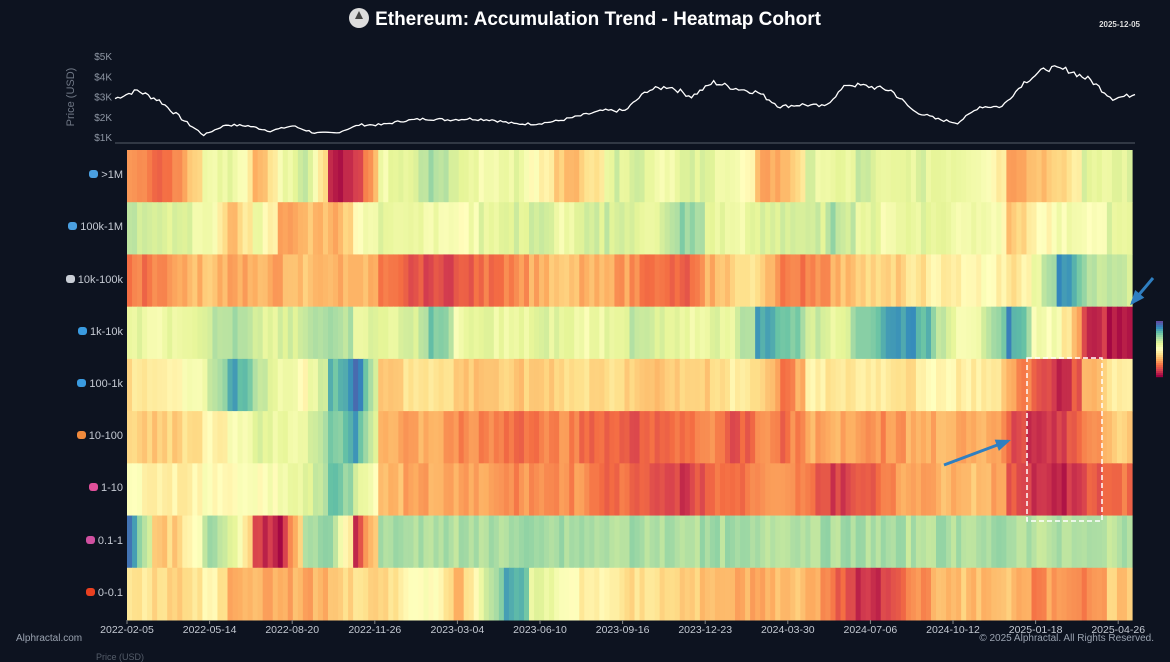 This screenshot has width=1170, height=662. What do you see at coordinates (1118, 630) in the screenshot?
I see `x-tick-label: 2025-04-26` at bounding box center [1118, 630].